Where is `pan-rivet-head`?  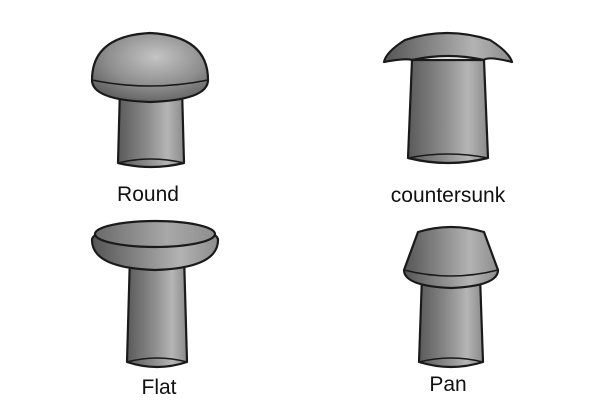
pan-rivet-head is located at coordinates (451, 257).